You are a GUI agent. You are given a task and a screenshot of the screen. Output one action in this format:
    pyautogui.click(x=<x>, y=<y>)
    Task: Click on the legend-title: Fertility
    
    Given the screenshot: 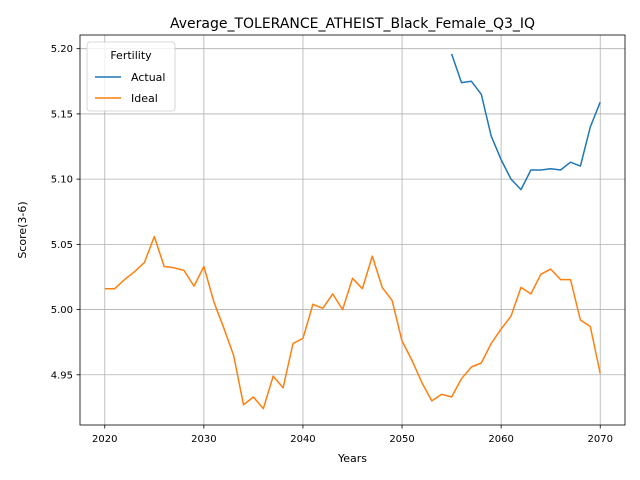 What is the action you would take?
    pyautogui.click(x=131, y=55)
    